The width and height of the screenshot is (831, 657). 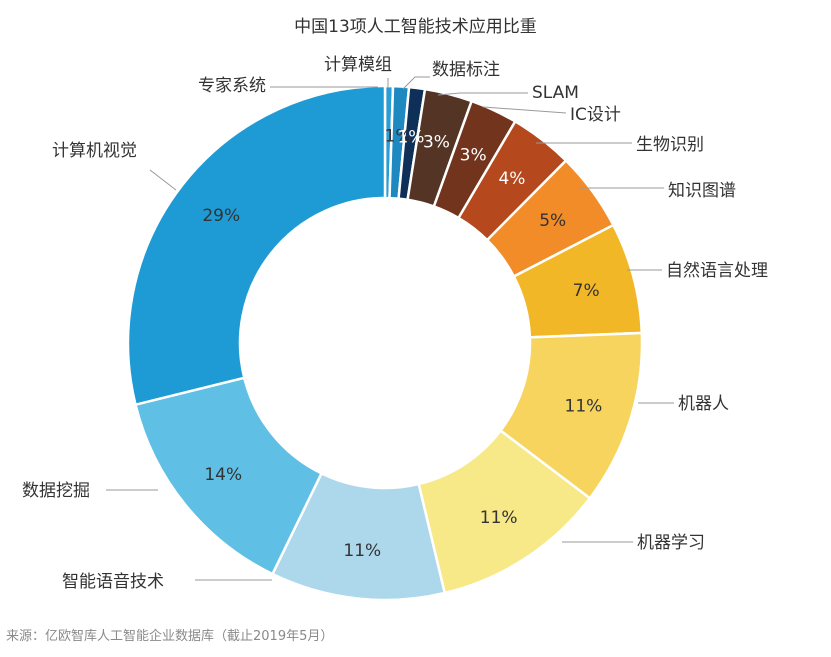 What do you see at coordinates (358, 65) in the screenshot?
I see `category-label-1: 计算模组` at bounding box center [358, 65].